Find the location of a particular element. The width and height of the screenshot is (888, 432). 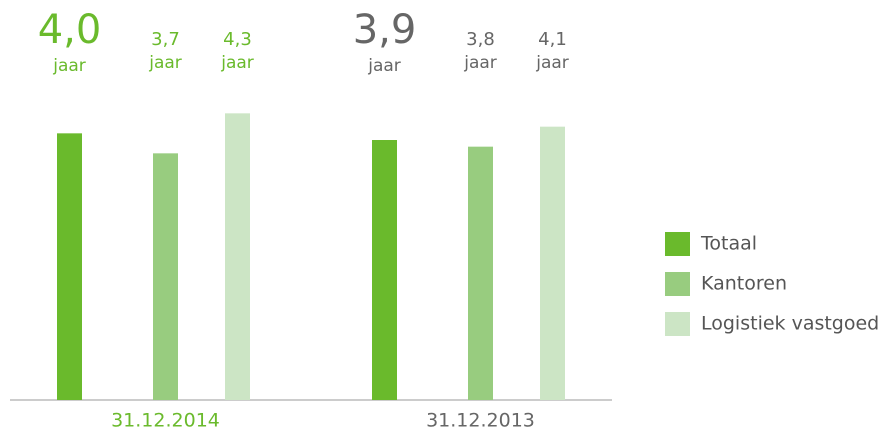

legend-label: Kantoren is located at coordinates (744, 284).